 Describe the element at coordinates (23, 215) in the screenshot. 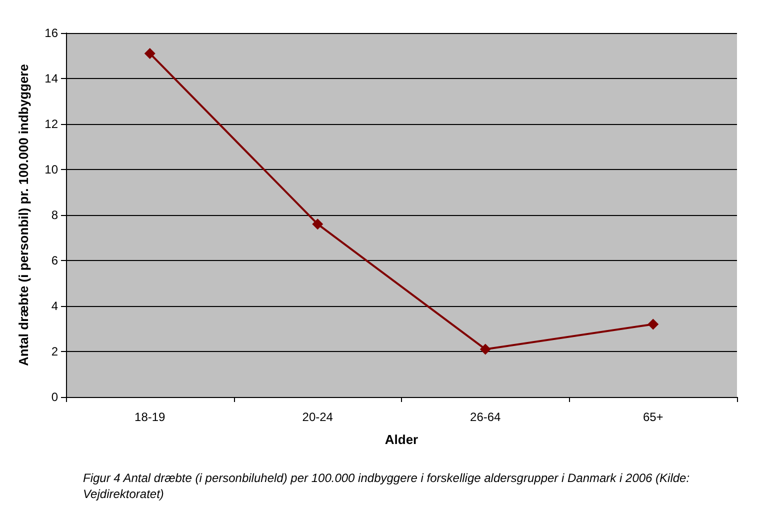

I see `y-axis-title: Antal dræbte (i personbil) pr. 100.000 indbyggere` at that location.